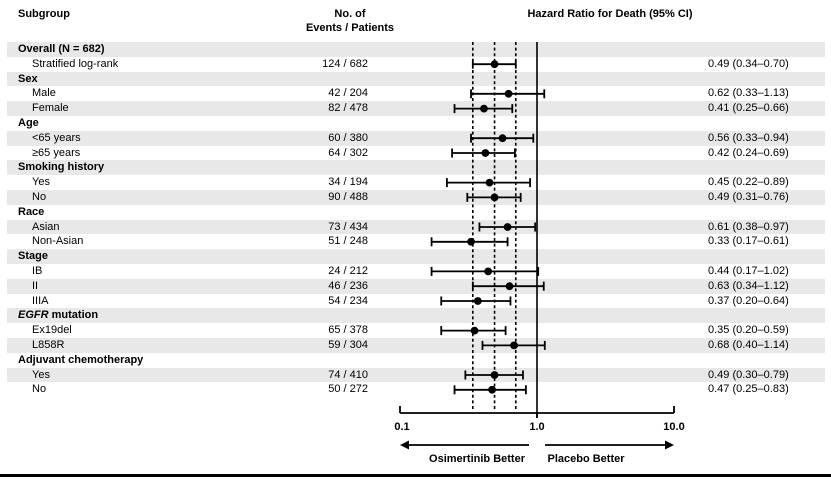 The image size is (831, 481). I want to click on row-label: Smoking history, so click(61, 167).